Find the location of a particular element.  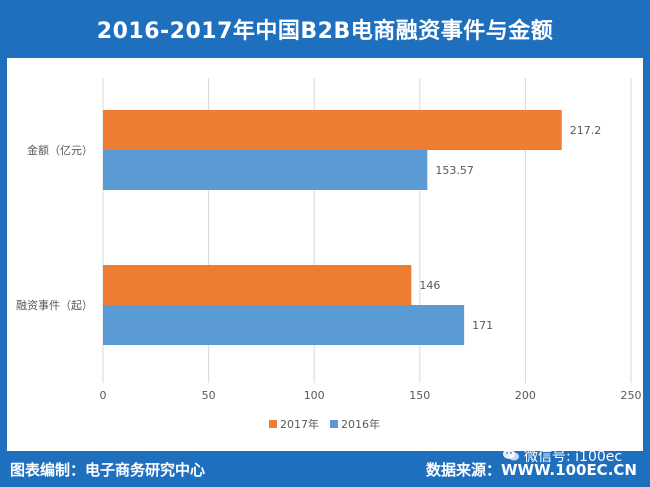

data-source-label: 数据来源： is located at coordinates (464, 470).